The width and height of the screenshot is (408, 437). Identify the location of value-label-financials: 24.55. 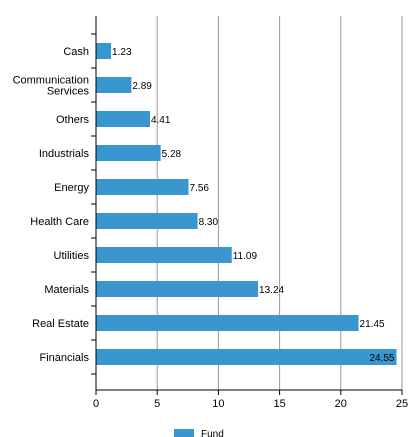
(381, 358).